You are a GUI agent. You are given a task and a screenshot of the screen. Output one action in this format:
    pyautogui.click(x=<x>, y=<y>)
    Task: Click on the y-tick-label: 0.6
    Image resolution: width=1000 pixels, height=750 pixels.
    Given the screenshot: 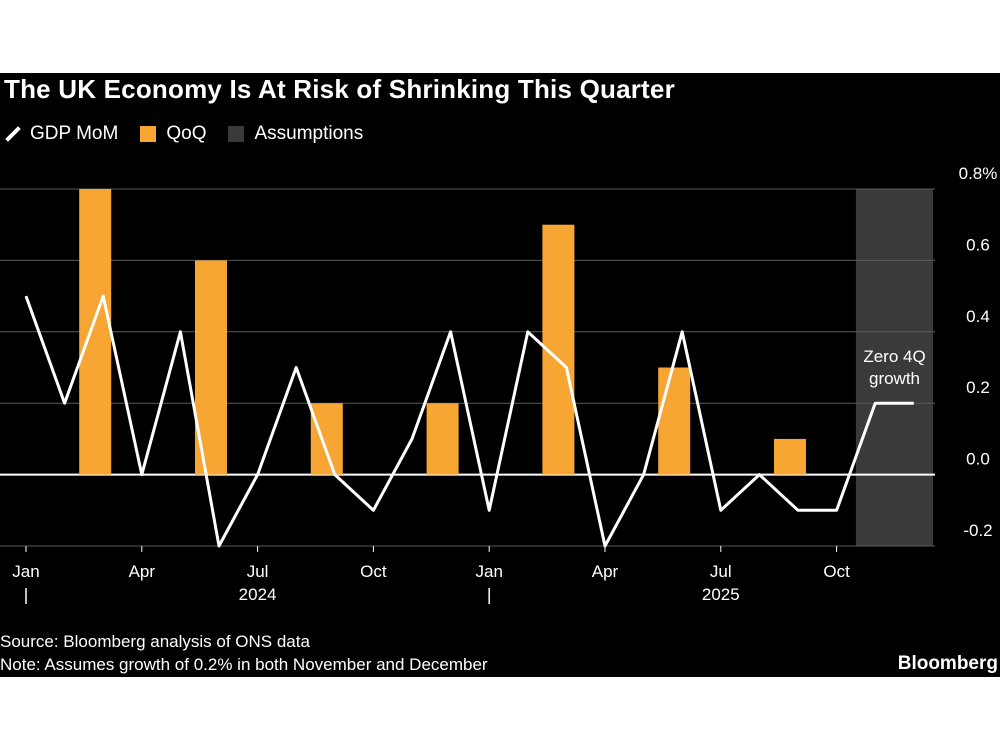 What is the action you would take?
    pyautogui.click(x=978, y=244)
    